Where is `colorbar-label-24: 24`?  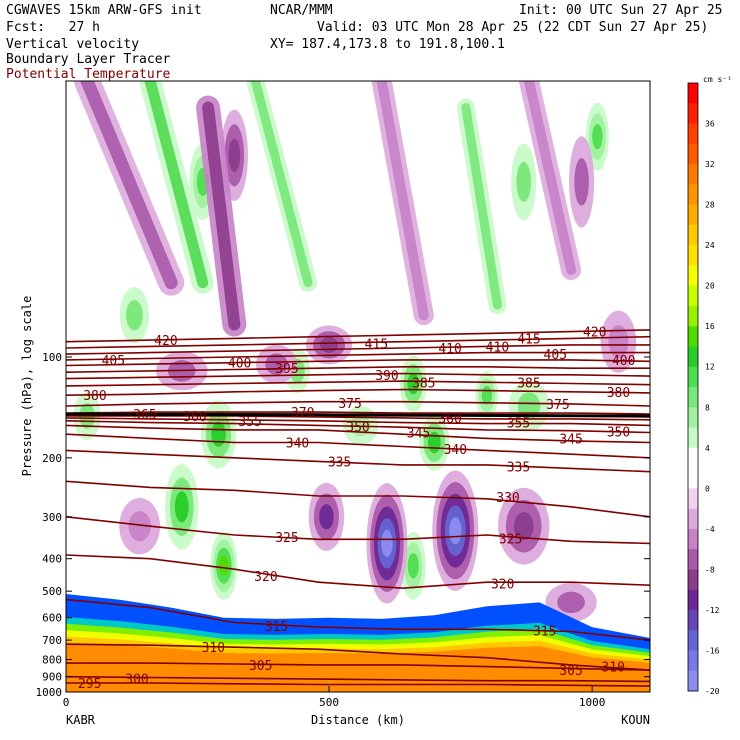
colorbar-label-24: 24 is located at coordinates (710, 245).